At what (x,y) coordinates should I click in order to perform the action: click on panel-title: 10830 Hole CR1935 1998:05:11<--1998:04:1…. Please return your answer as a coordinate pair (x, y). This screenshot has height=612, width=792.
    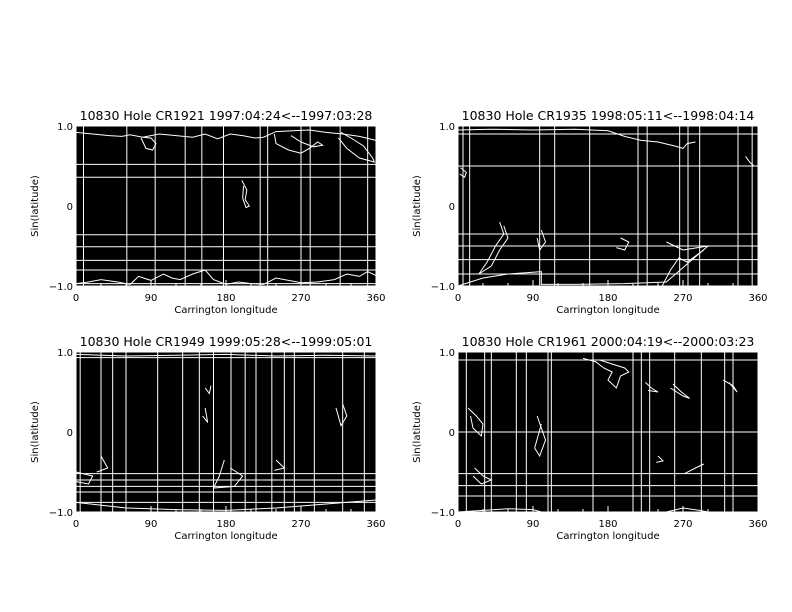
    Looking at the image, I should click on (608, 115).